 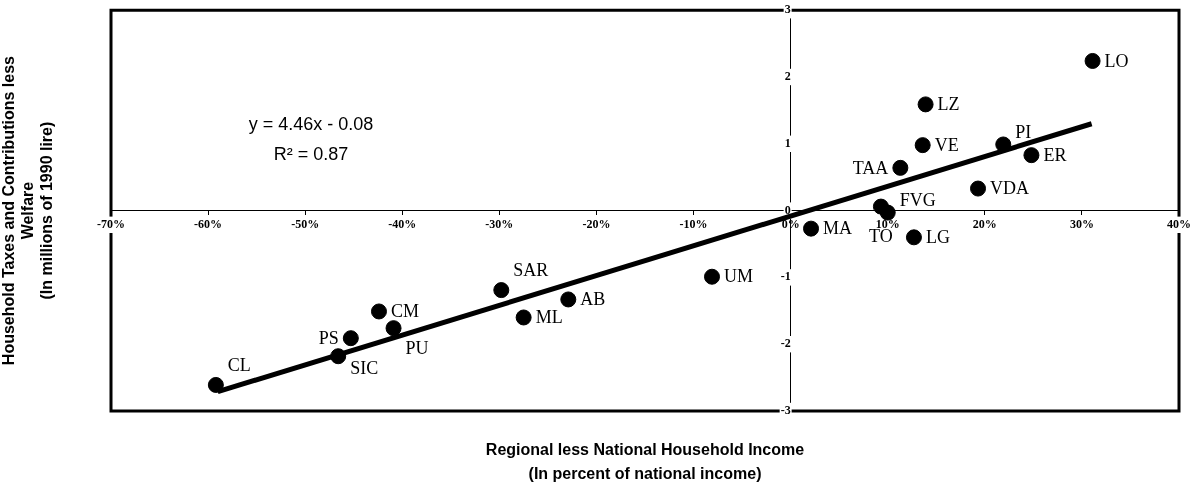 What do you see at coordinates (1010, 188) in the screenshot?
I see `annotation: VDA` at bounding box center [1010, 188].